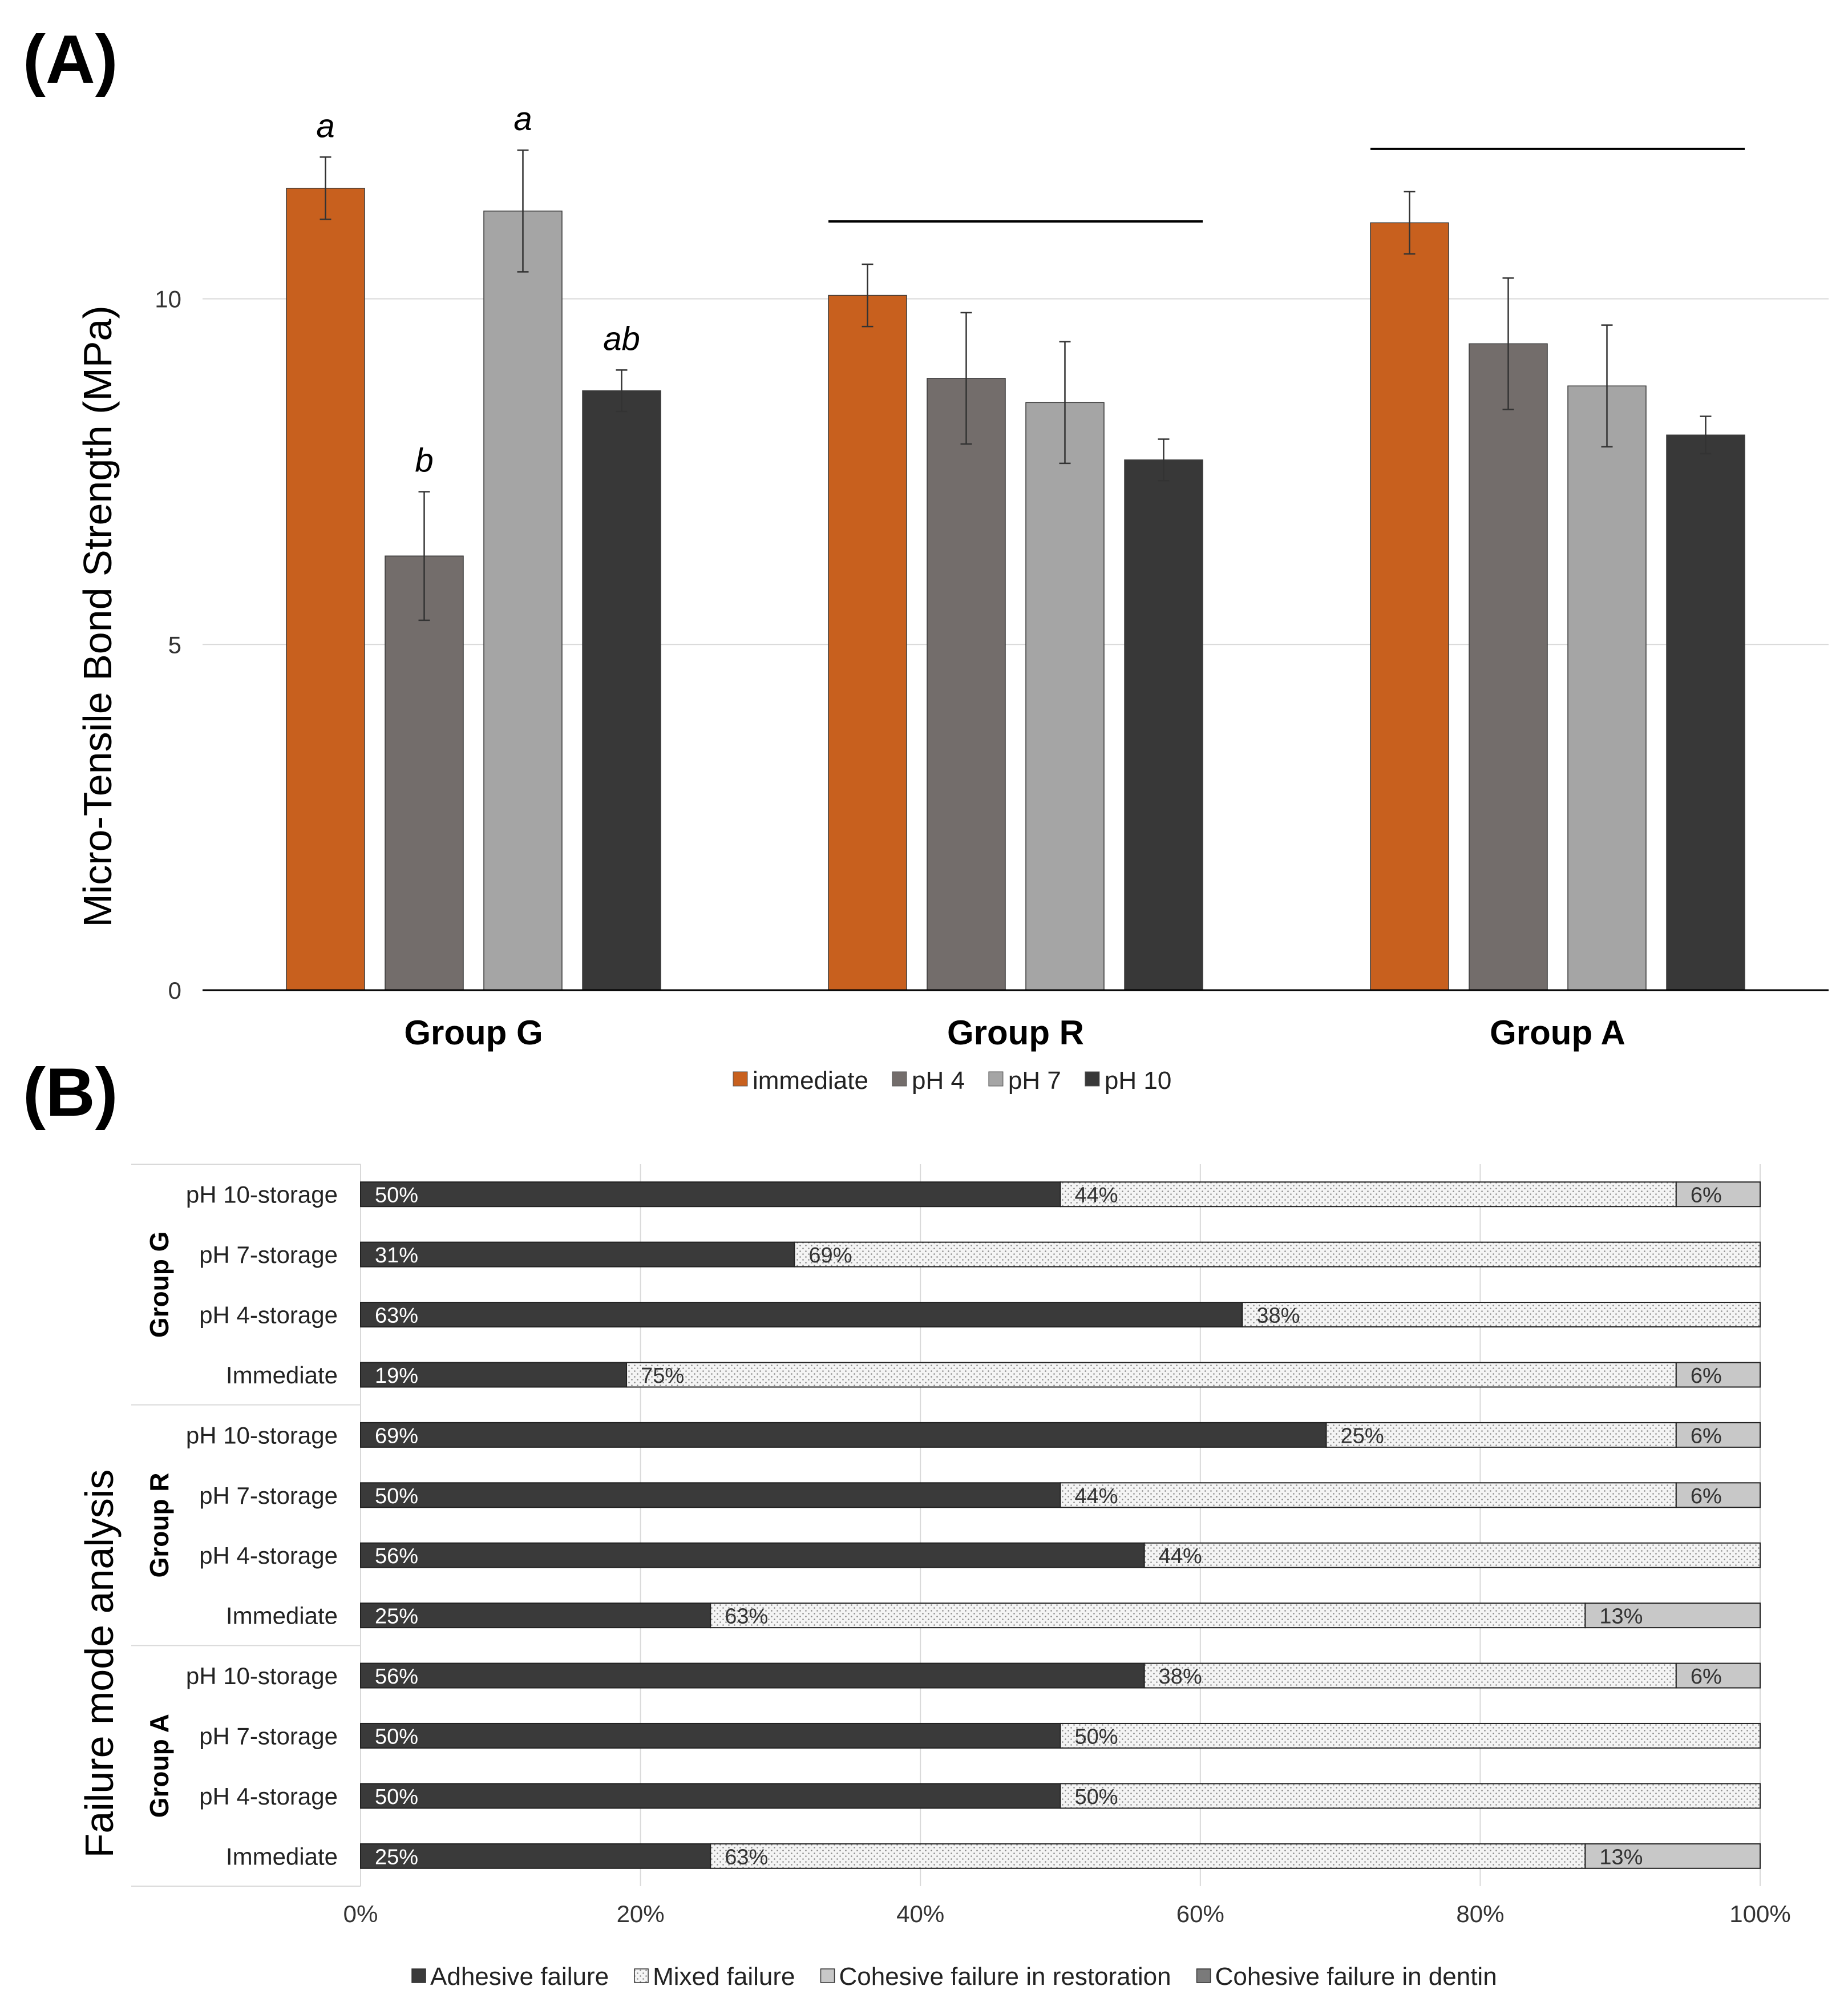 This screenshot has width=1848, height=2006. I want to click on panel-b-label-frame, so click(246, 1525).